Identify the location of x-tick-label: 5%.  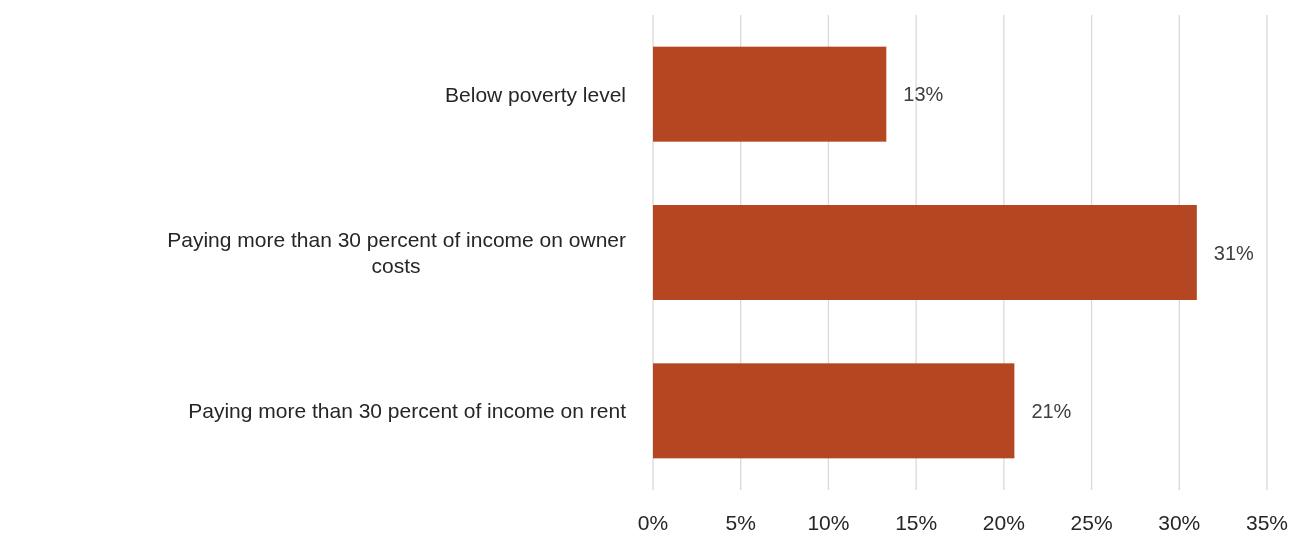
(740, 522).